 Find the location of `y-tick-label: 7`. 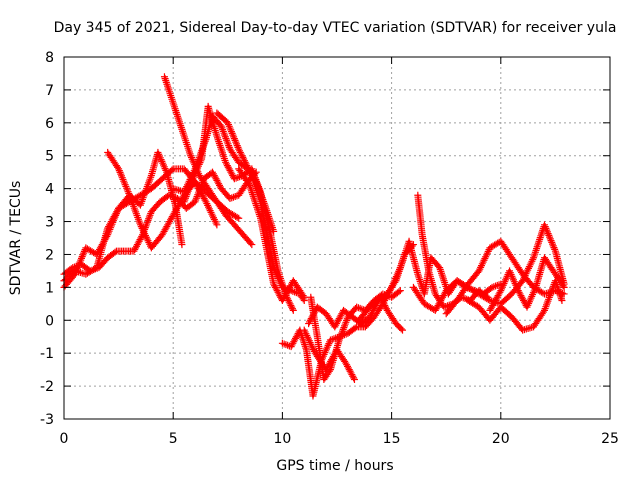

y-tick-label: 7 is located at coordinates (49, 91).